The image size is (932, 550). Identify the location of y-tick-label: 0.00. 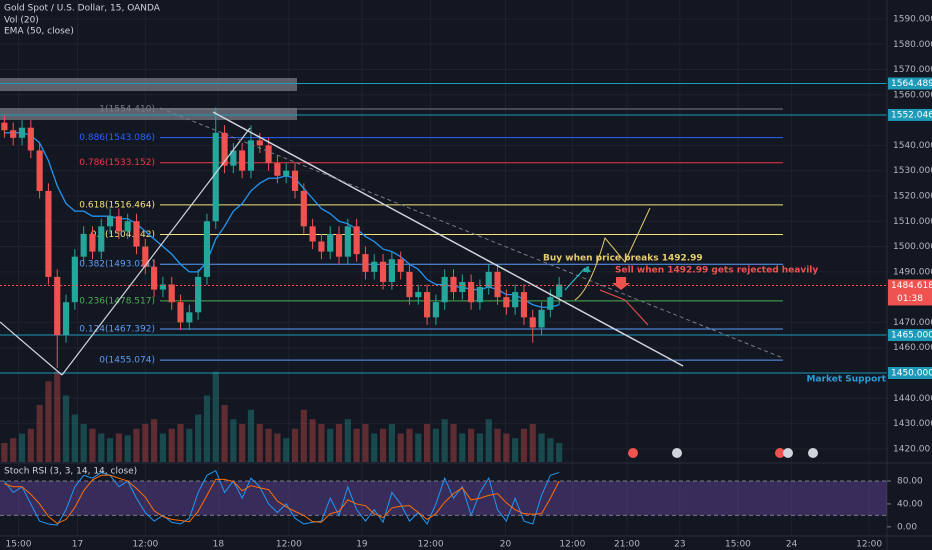
(907, 527).